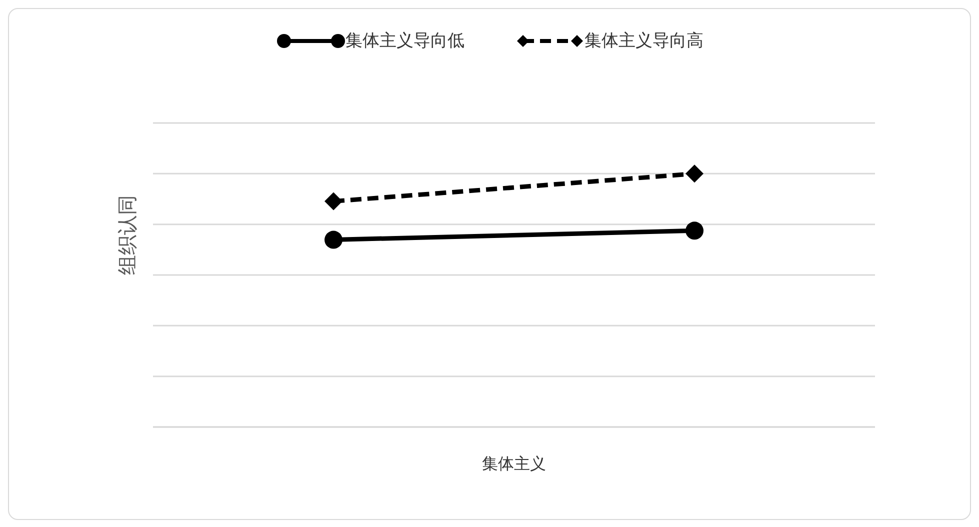  I want to click on y-axis-title: 组织认同, so click(127, 235).